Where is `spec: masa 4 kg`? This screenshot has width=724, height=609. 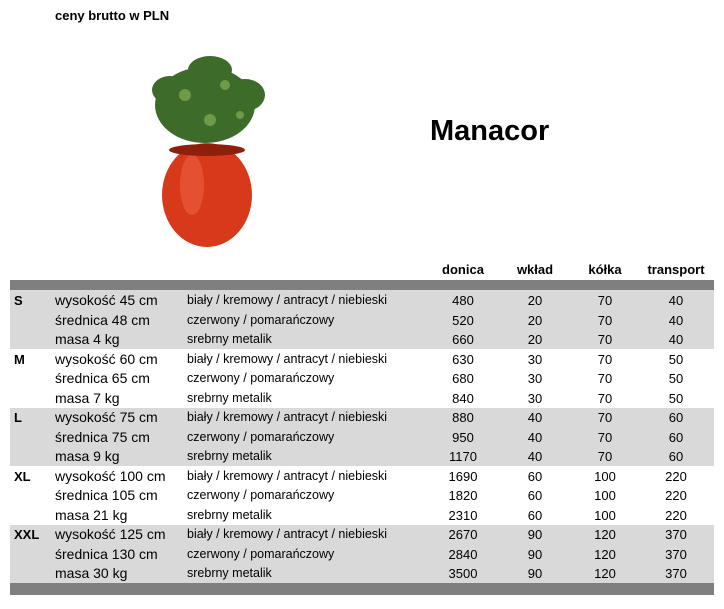
spec: masa 4 kg is located at coordinates (87, 339).